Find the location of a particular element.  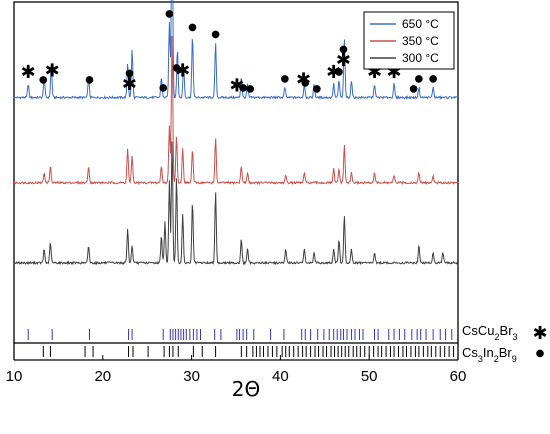

legend-entry-2: 300 °C is located at coordinates (420, 58).